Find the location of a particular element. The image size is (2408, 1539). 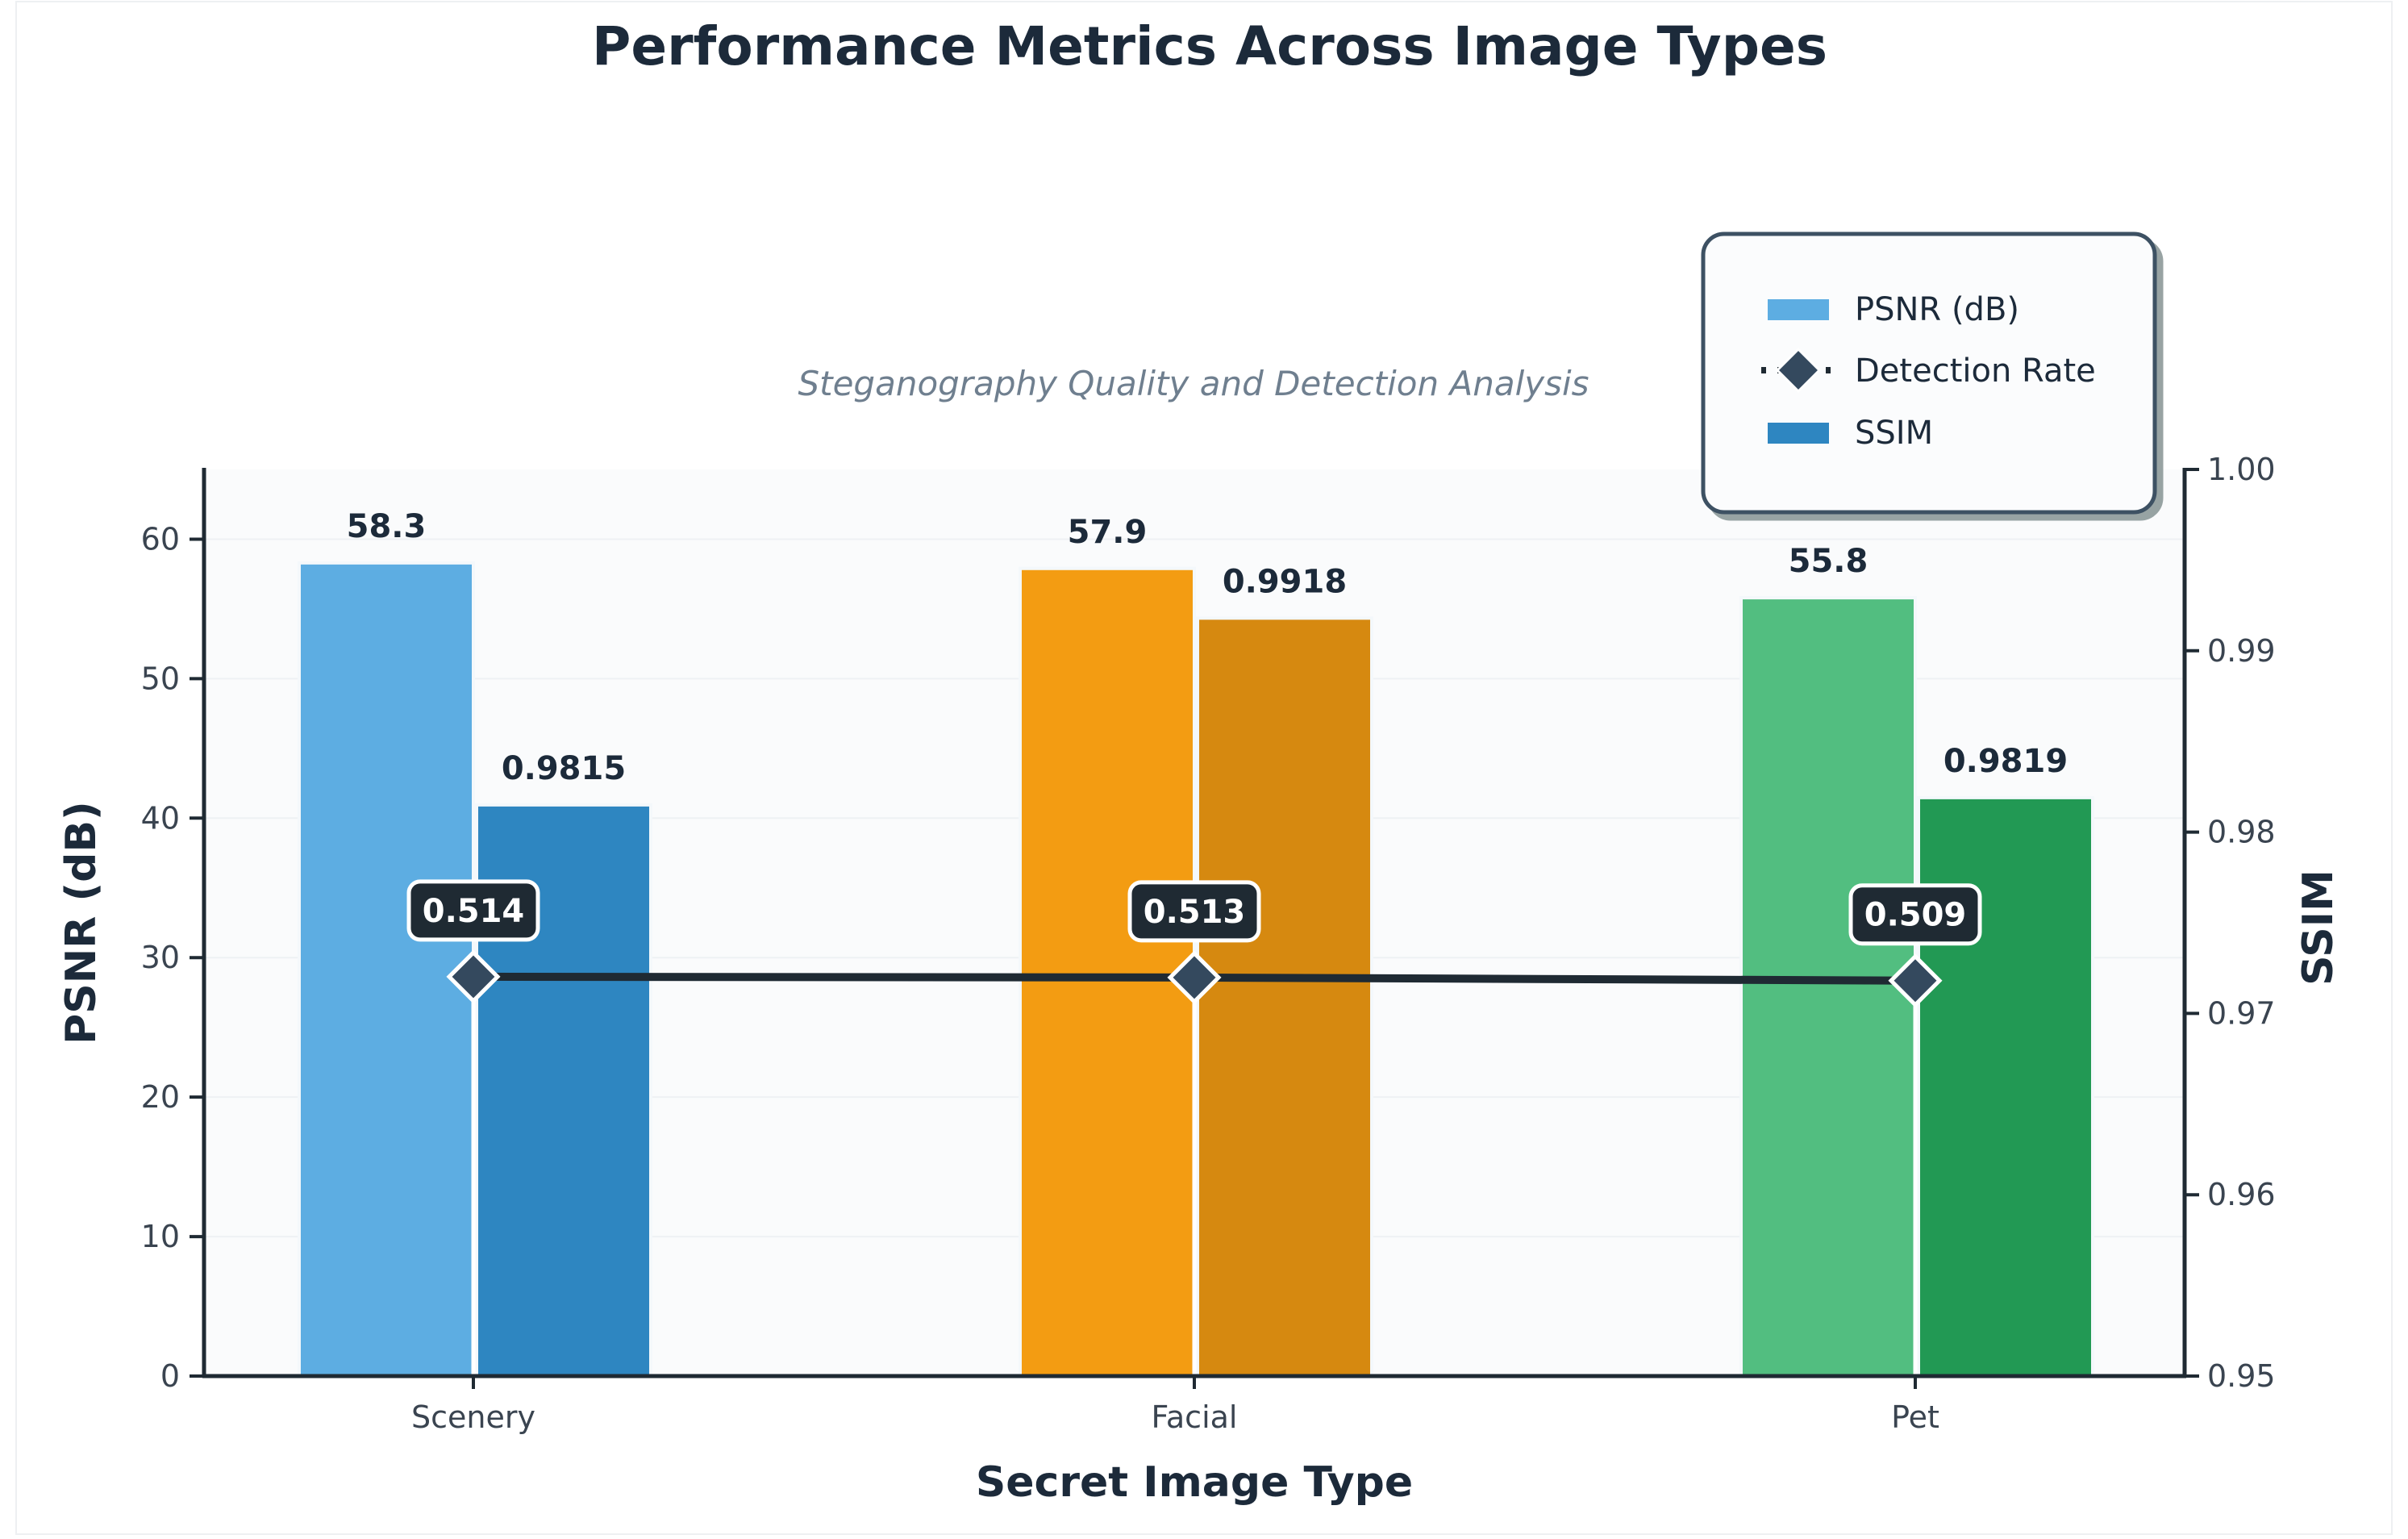

ssim-bar-label: 0.9819 is located at coordinates (2005, 761).